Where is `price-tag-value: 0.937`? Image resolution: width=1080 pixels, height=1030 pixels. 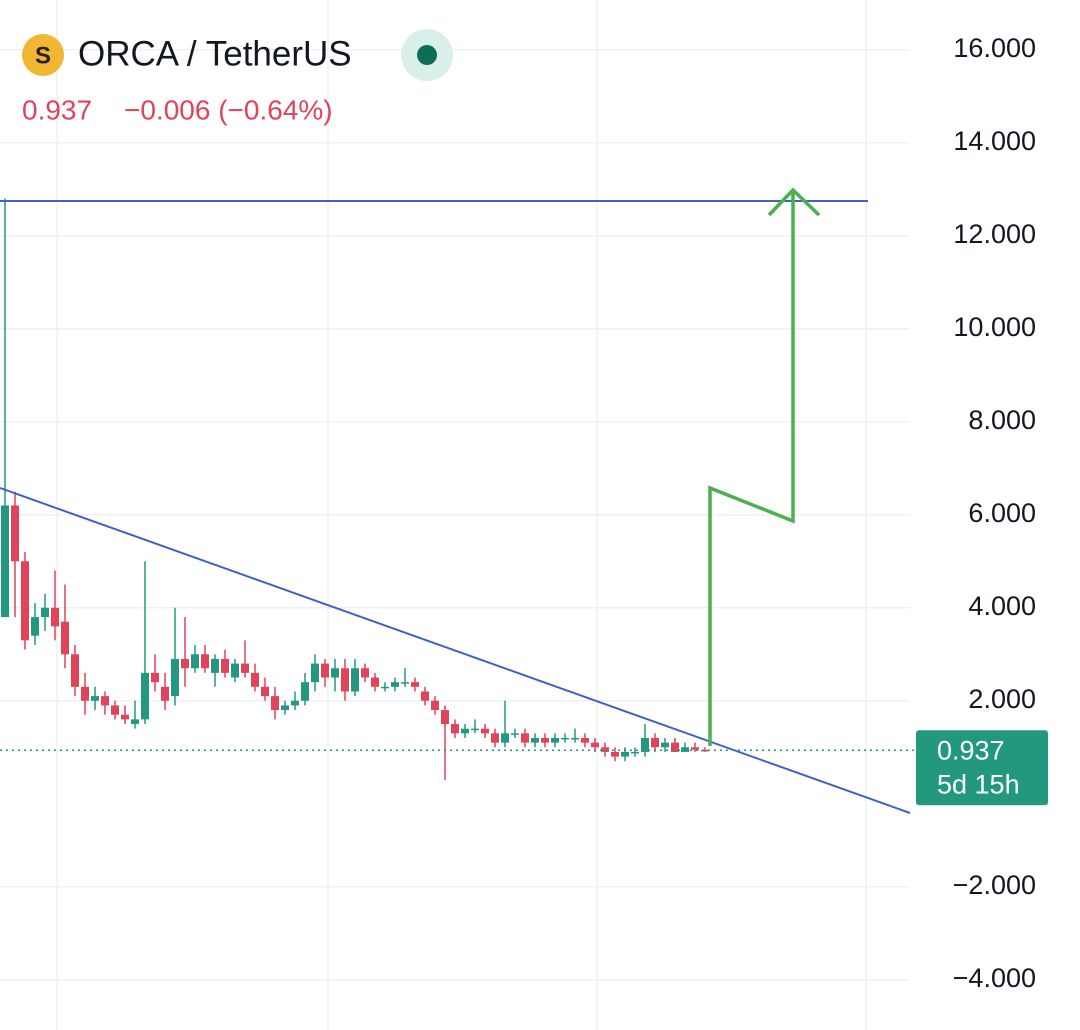
price-tag-value: 0.937 is located at coordinates (971, 750).